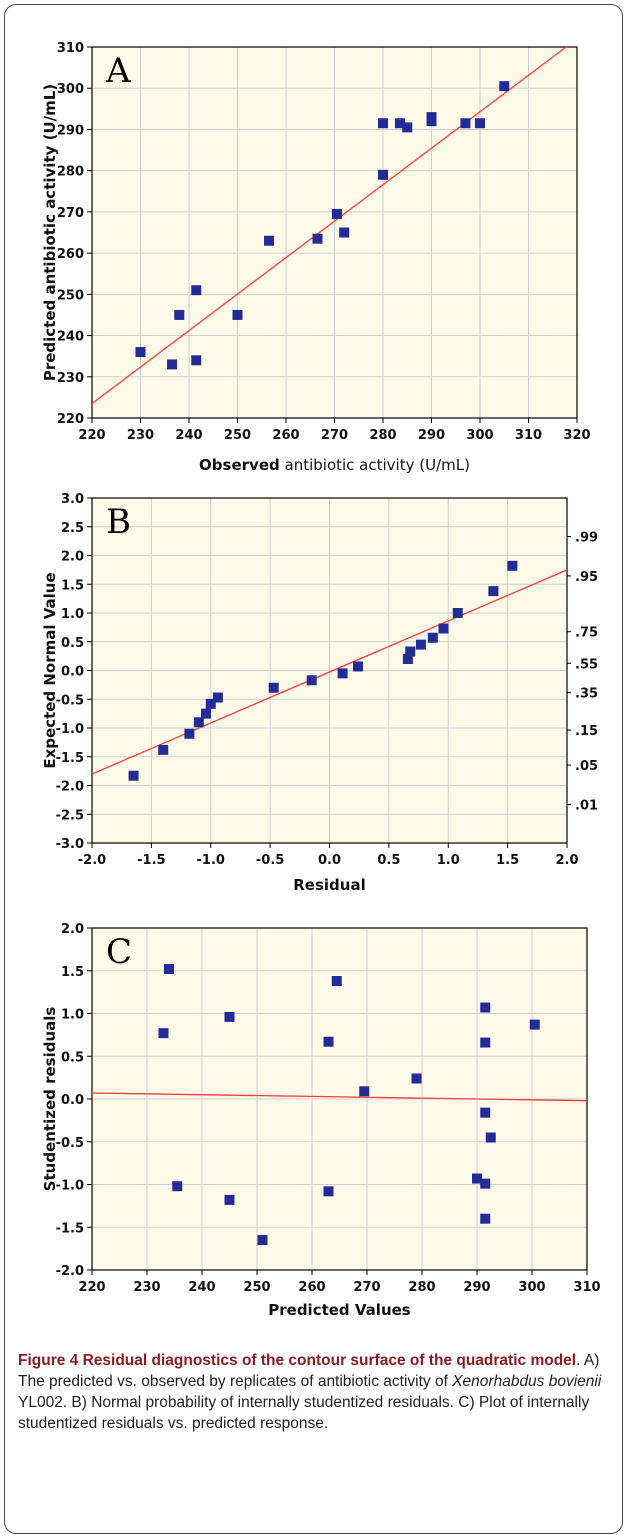 Image resolution: width=629 pixels, height=1540 pixels. What do you see at coordinates (70, 48) in the screenshot?
I see `y-tick-label: 310` at bounding box center [70, 48].